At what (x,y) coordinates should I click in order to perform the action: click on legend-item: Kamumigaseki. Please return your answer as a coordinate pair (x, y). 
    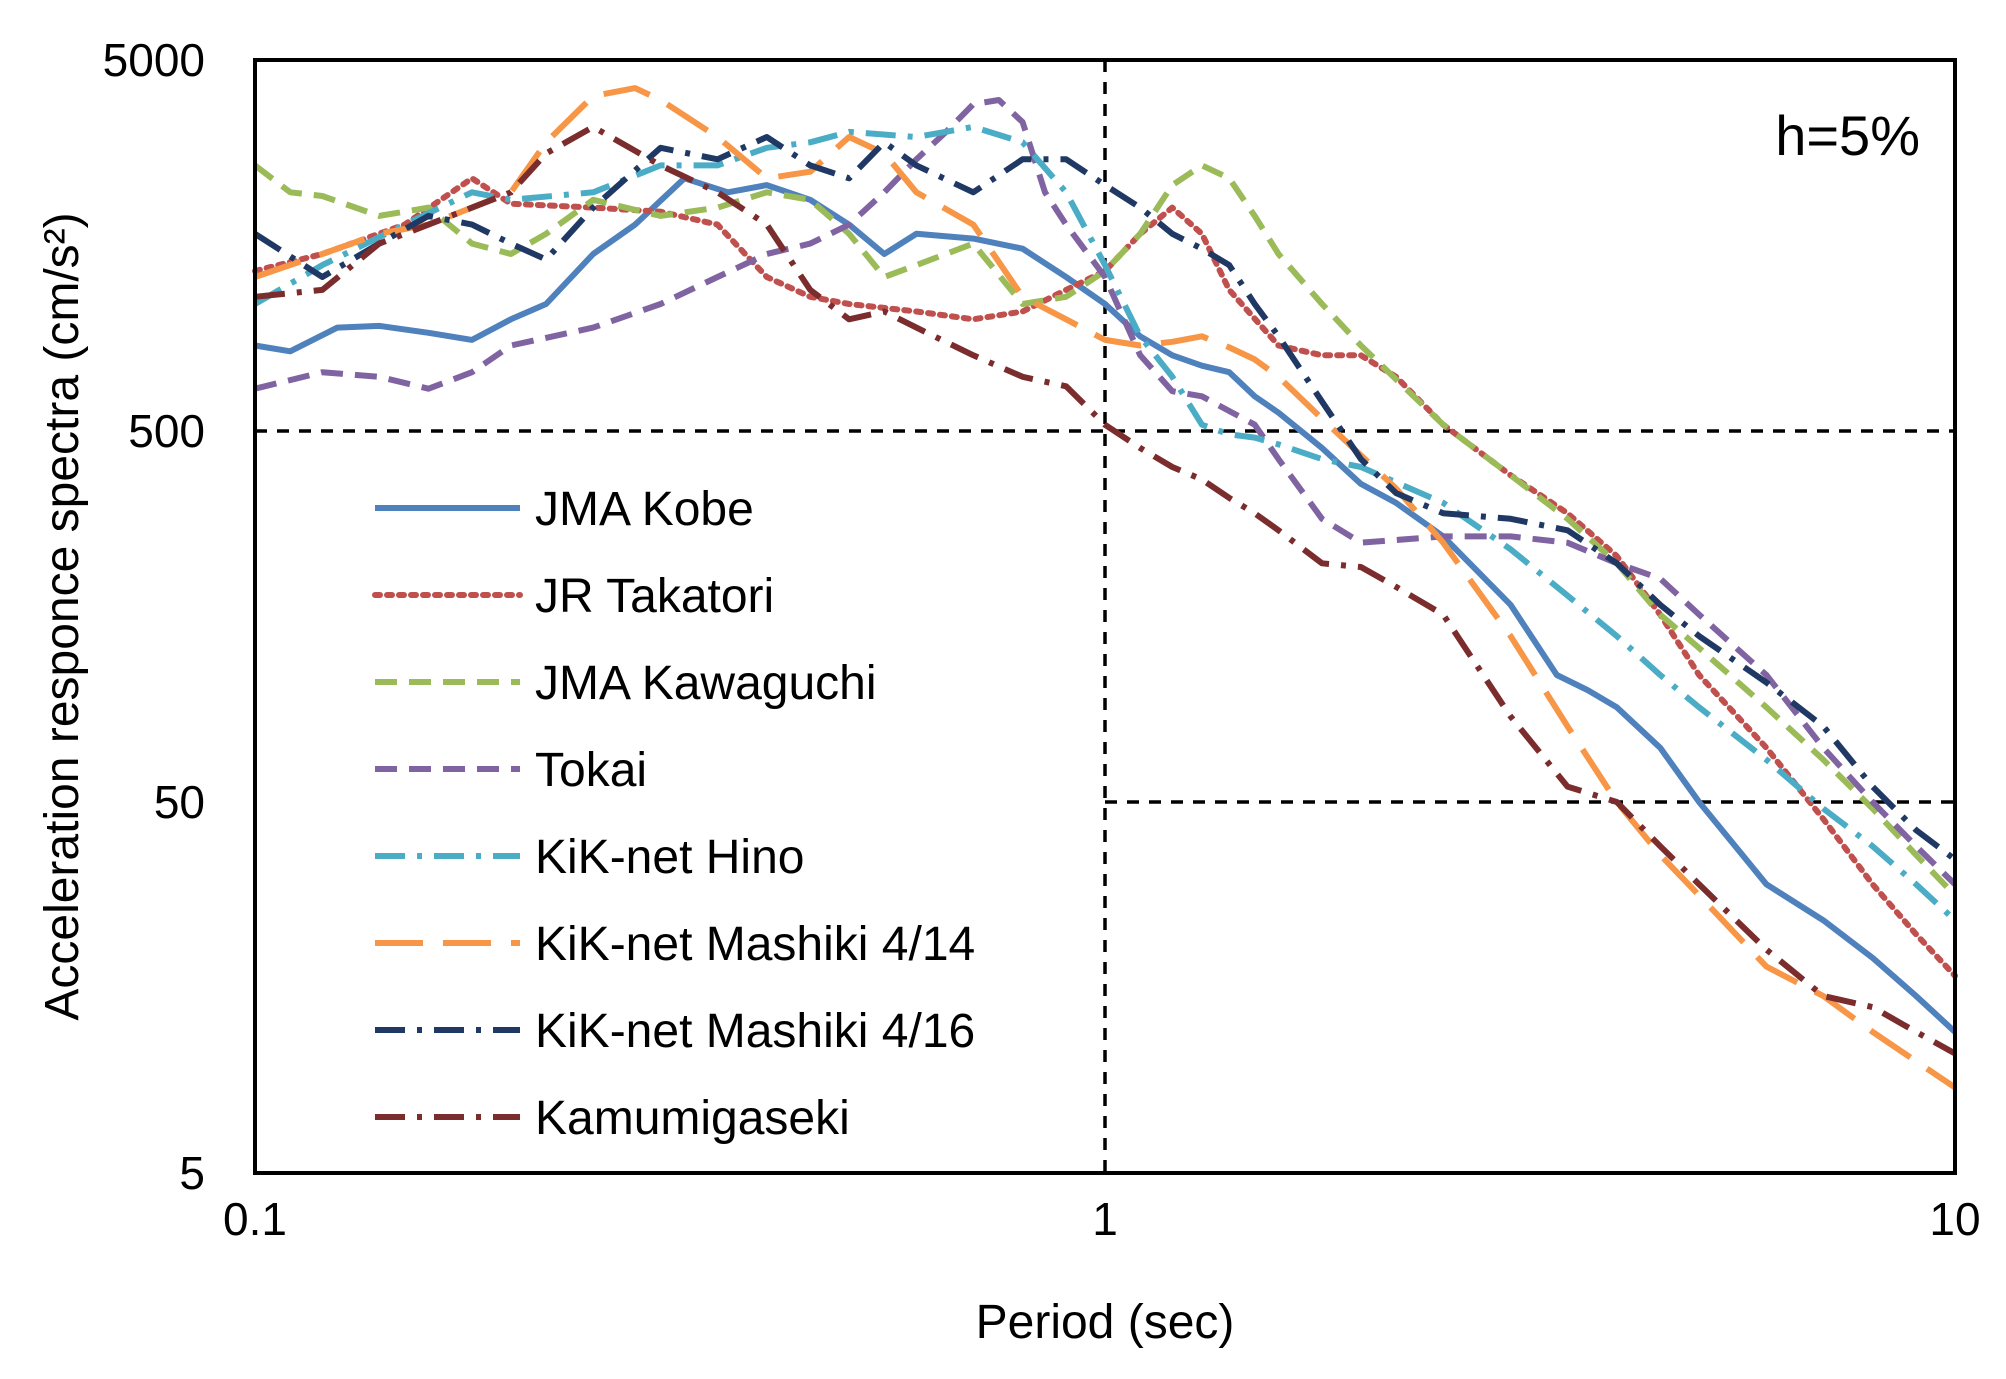
    Looking at the image, I should click on (612, 1118).